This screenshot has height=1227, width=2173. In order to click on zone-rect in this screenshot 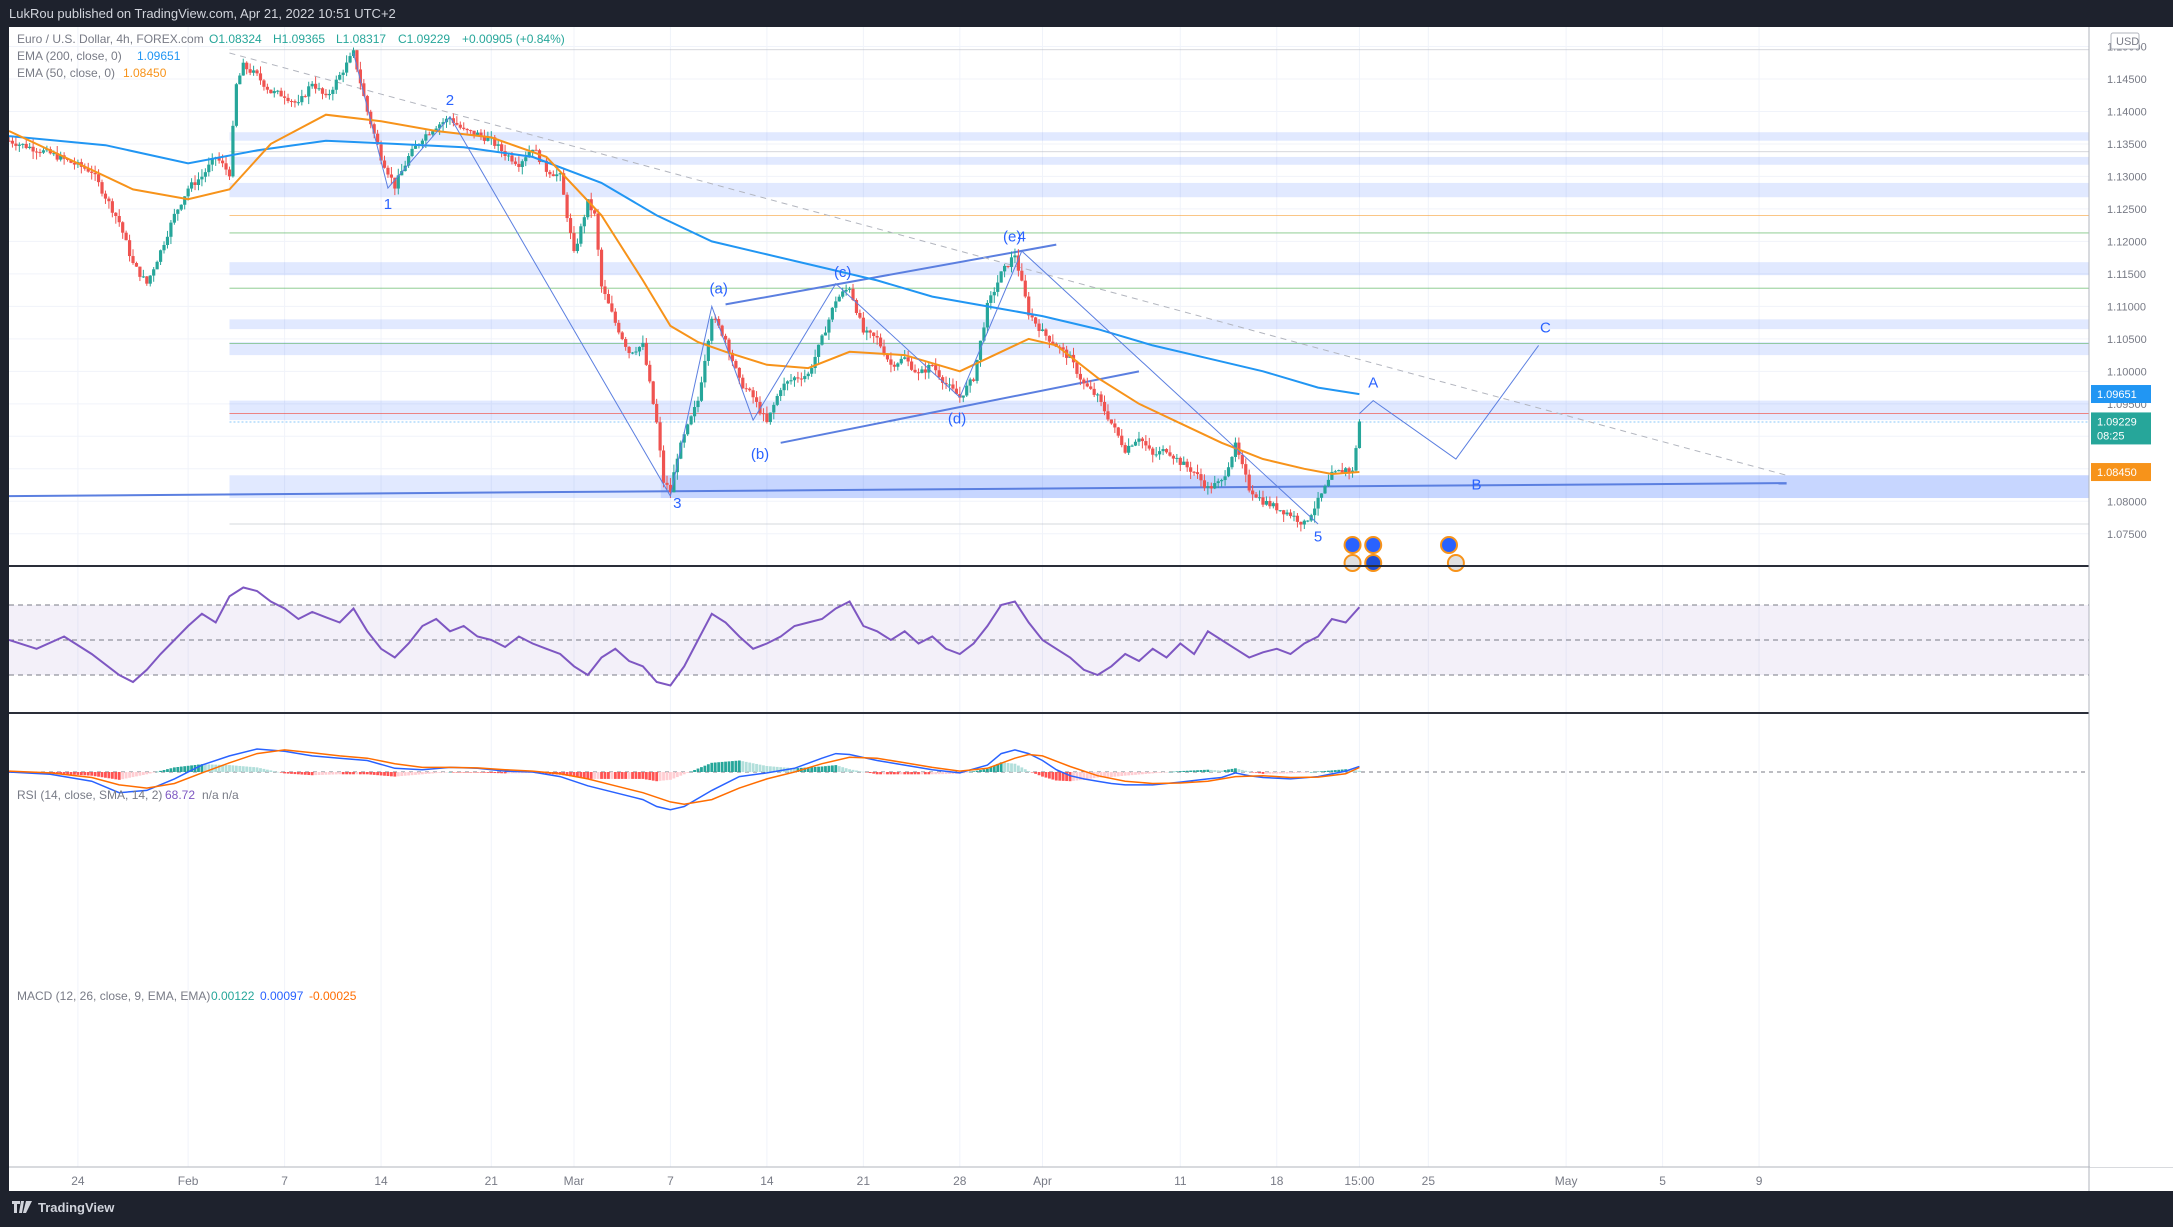, I will do `click(1159, 487)`.